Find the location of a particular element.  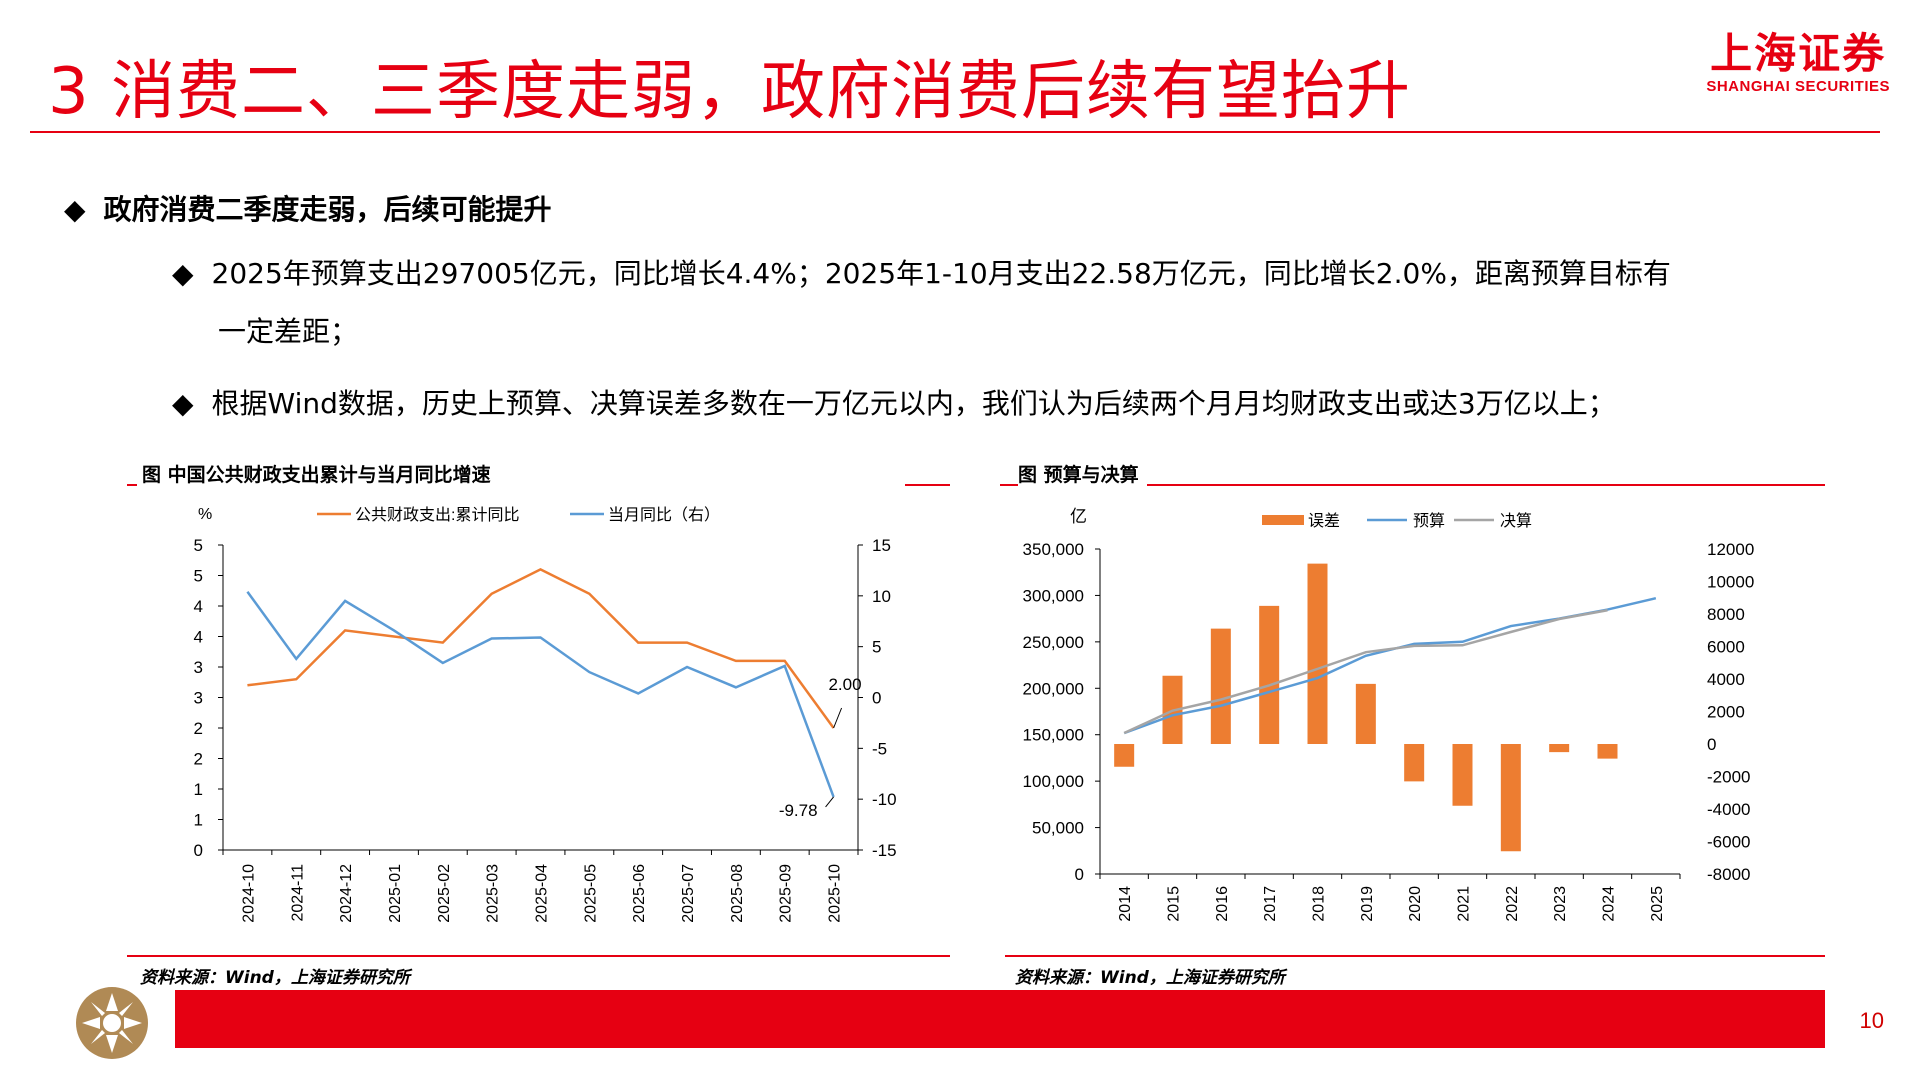

y-right-tick-label: -15 is located at coordinates (884, 850).